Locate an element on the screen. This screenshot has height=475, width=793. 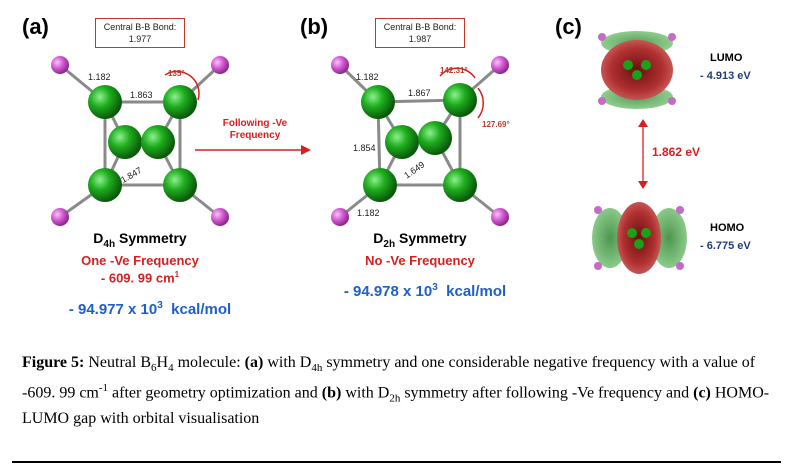
bond-box-a-title: Central B-B Bond: is located at coordinates (140, 27).